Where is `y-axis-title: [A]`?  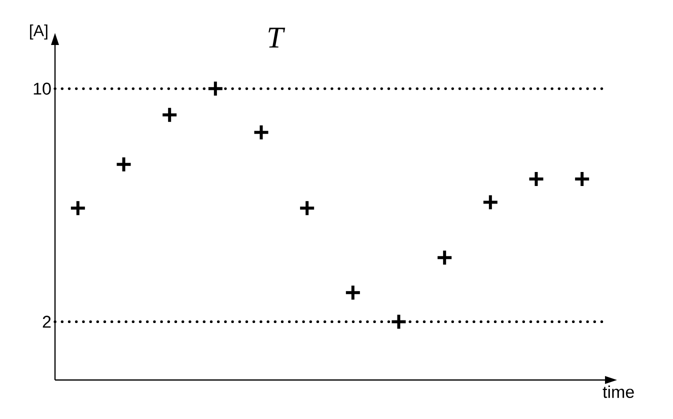
y-axis-title: [A] is located at coordinates (39, 32).